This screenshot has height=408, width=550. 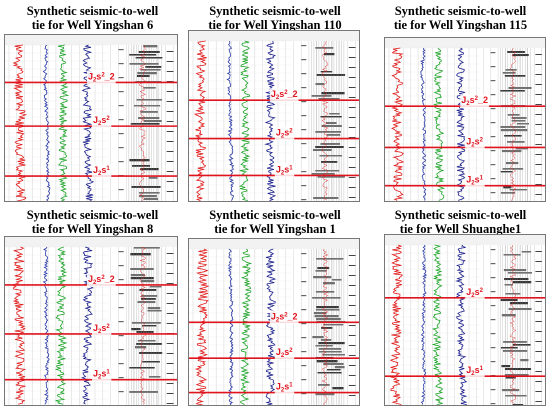 I want to click on title-line2: tie for Well Yingshan 8, so click(x=92, y=229).